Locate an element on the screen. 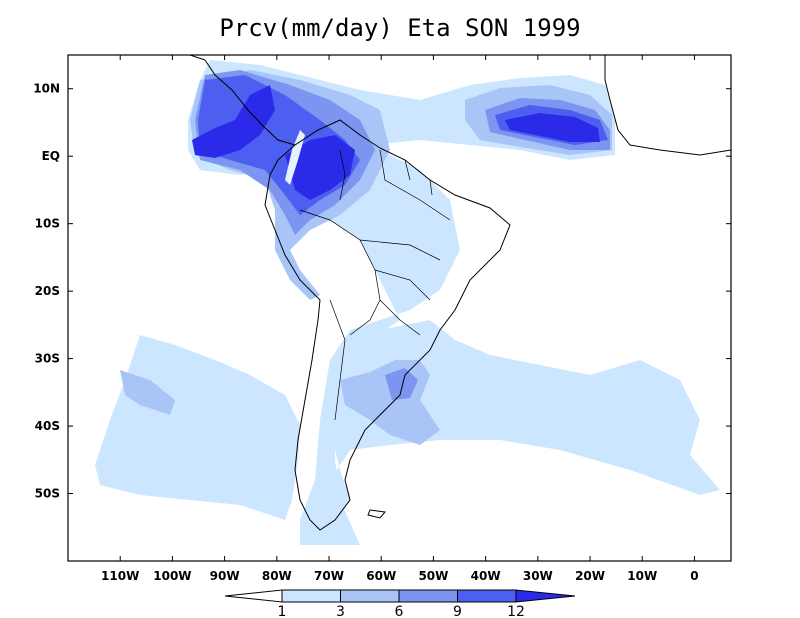  africa-coastline is located at coordinates (667, 105).